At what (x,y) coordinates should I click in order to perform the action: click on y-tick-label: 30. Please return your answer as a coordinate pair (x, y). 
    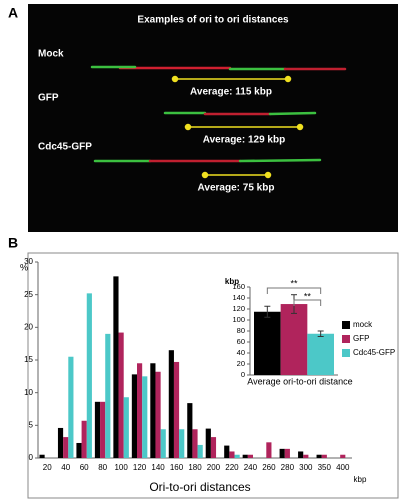
    Looking at the image, I should click on (28, 261).